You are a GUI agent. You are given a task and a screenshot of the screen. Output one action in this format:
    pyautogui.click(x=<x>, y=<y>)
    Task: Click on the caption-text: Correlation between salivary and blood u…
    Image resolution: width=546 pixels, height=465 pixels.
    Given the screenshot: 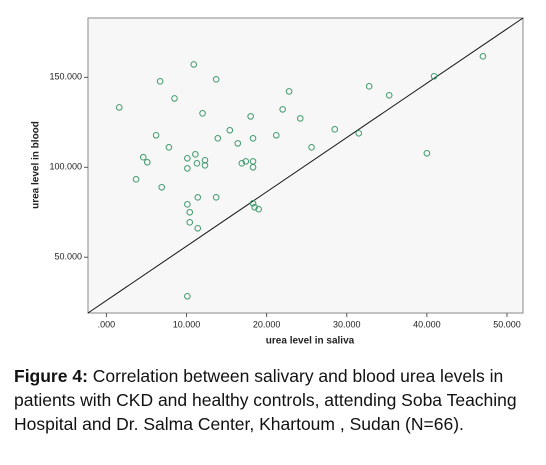 What is the action you would take?
    pyautogui.click(x=265, y=400)
    